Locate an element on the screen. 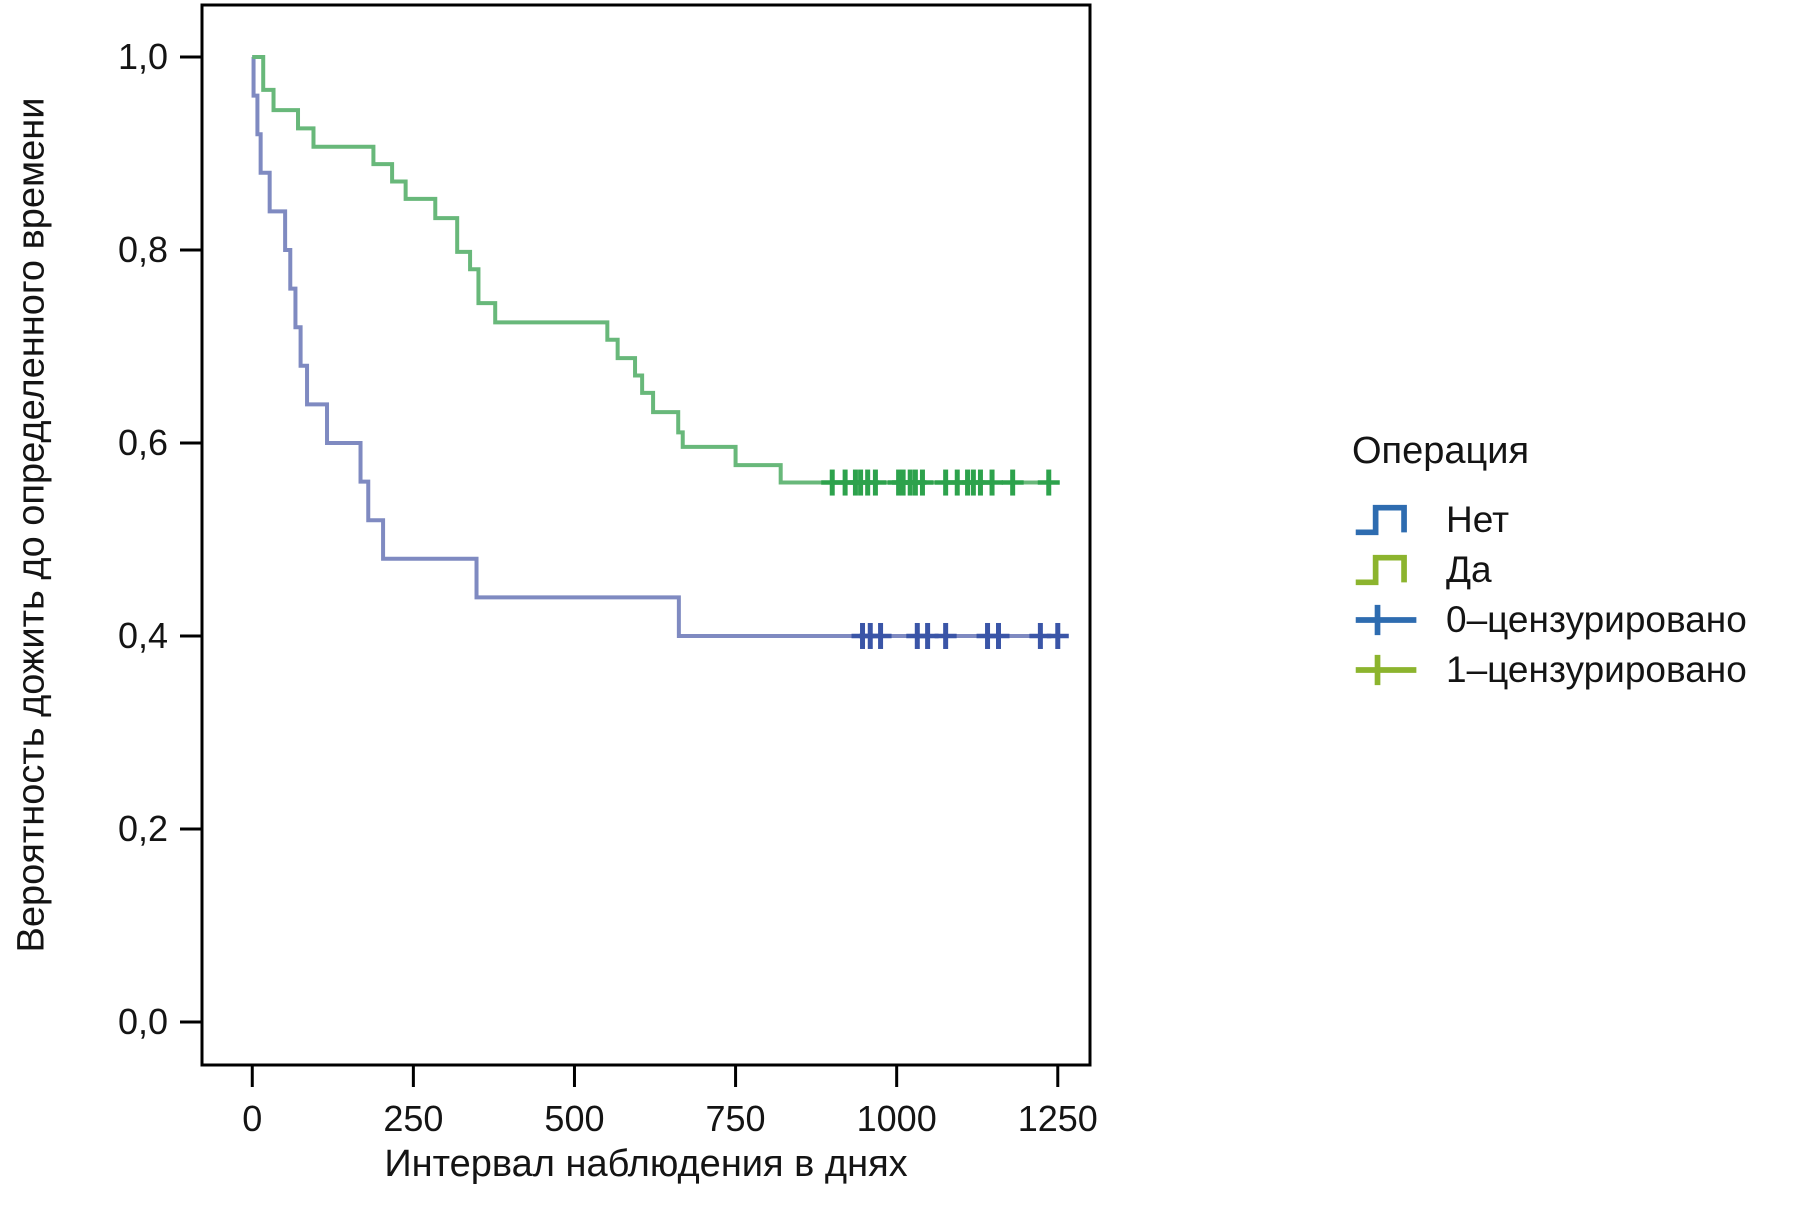 Image resolution: width=1798 pixels, height=1215 pixels. legend-item: Нет is located at coordinates (1549, 520).